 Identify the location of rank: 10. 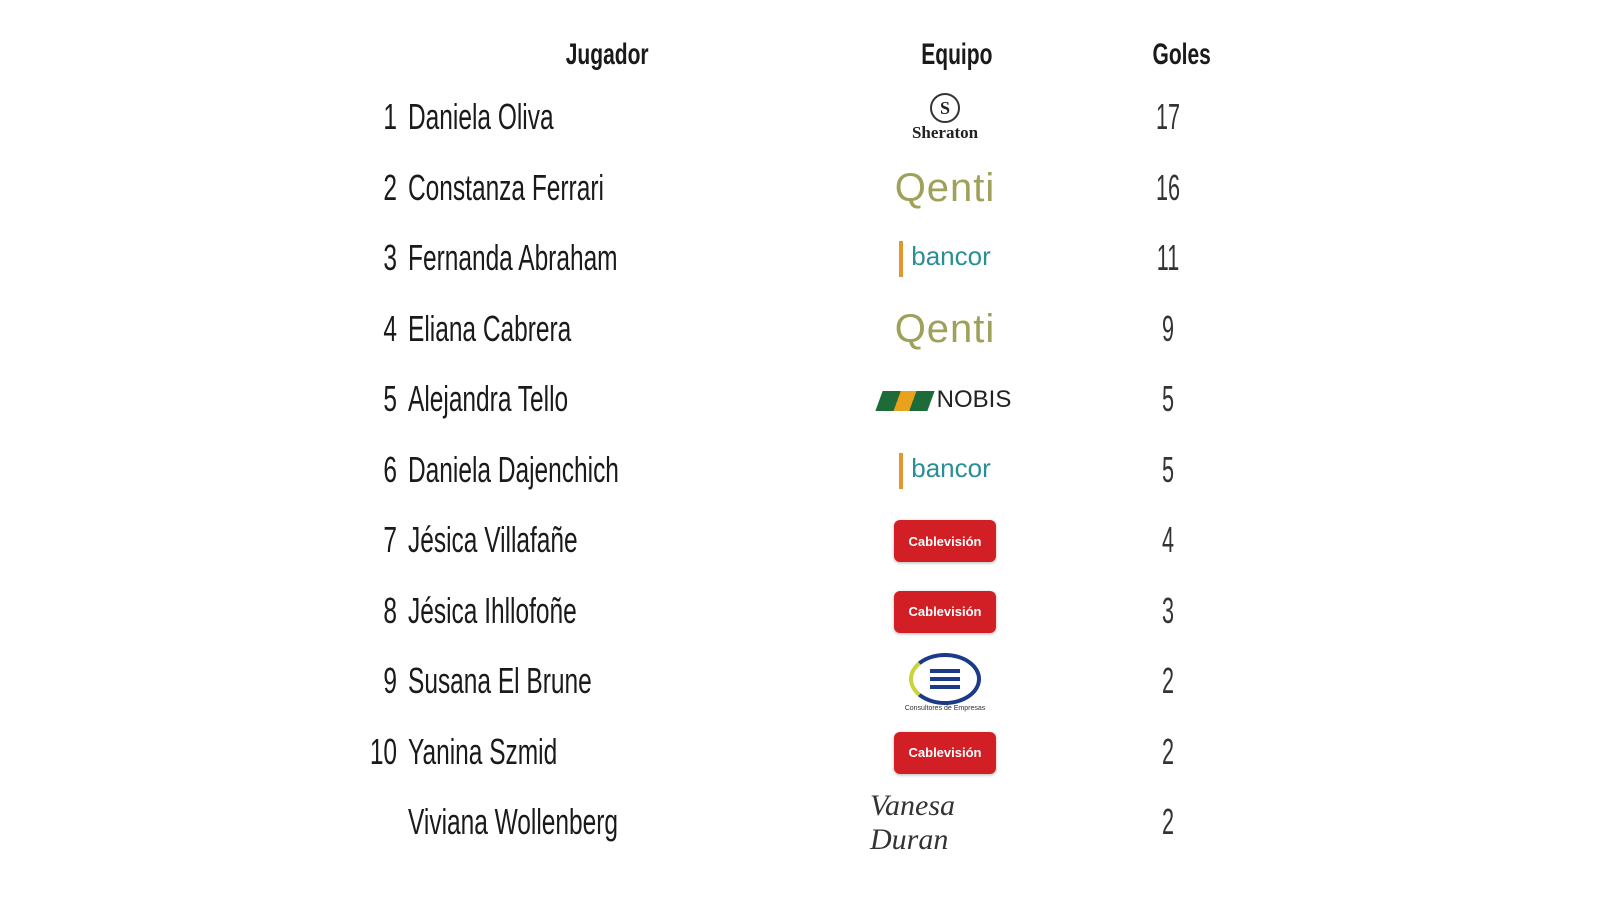
(383, 751).